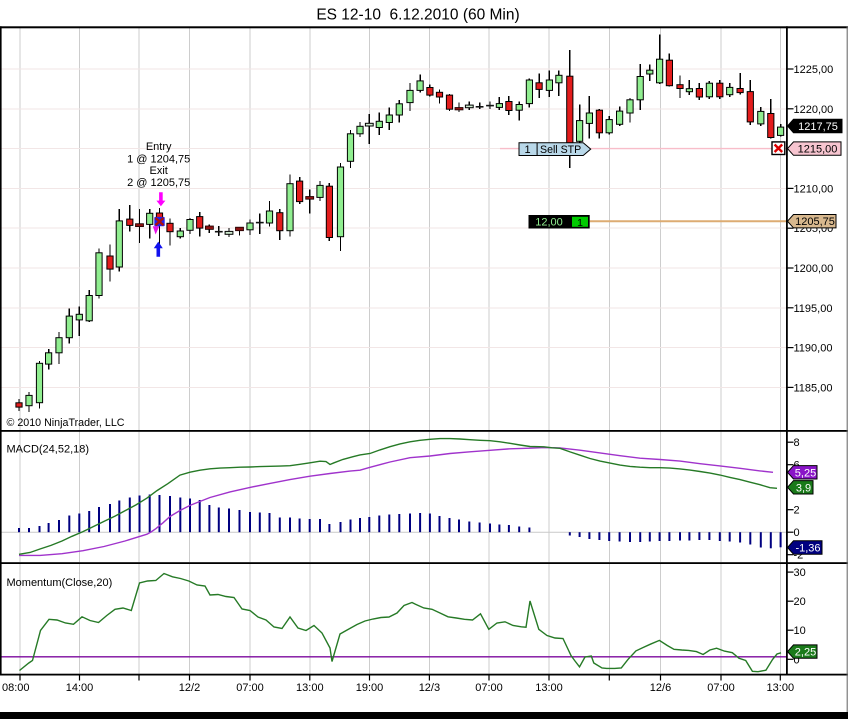 The width and height of the screenshot is (848, 719). I want to click on svg-text: 1205,75, so click(815, 222).